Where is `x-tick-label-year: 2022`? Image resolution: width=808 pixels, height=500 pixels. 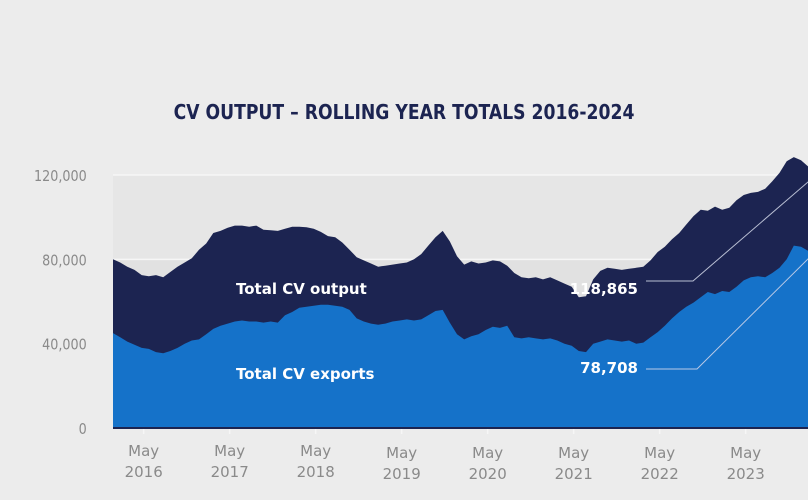 x-tick-label-year: 2022 is located at coordinates (660, 474).